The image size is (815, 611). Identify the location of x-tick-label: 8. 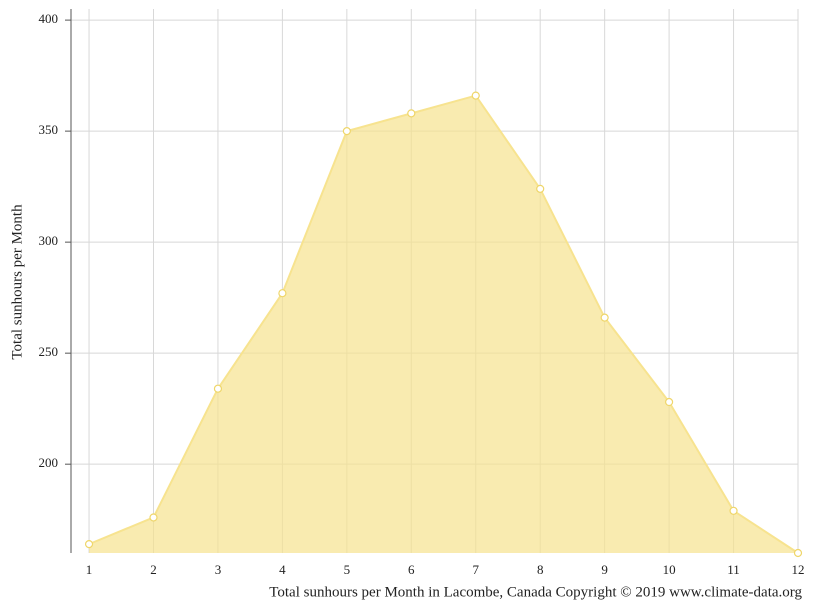
(540, 569).